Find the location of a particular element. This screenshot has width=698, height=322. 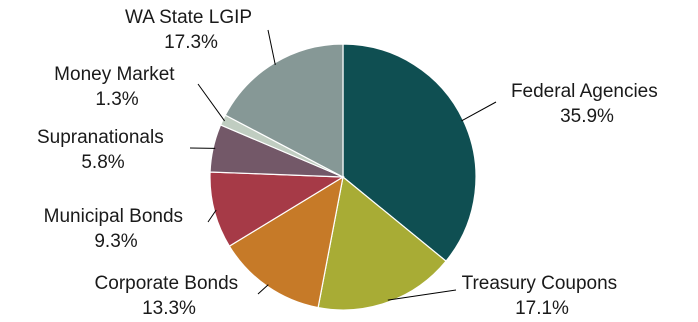

slice-value: 9.3% is located at coordinates (115, 241).